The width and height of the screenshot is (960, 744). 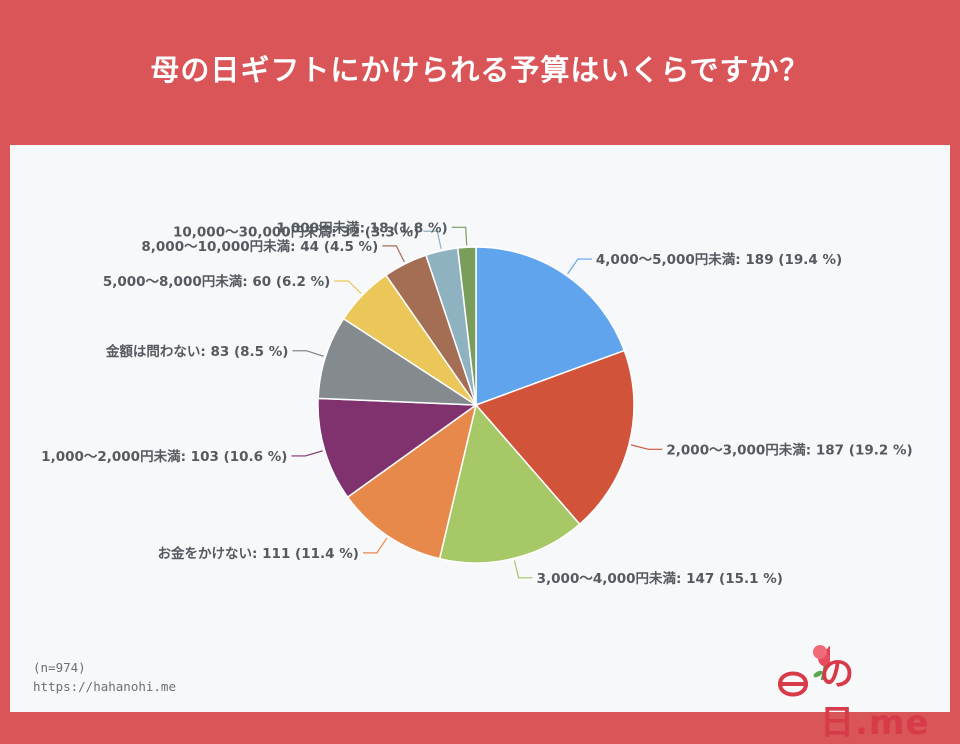 I want to click on page-title: 母の日ギフトにかけられる予算はいくらですか？, so click(x=480, y=69).